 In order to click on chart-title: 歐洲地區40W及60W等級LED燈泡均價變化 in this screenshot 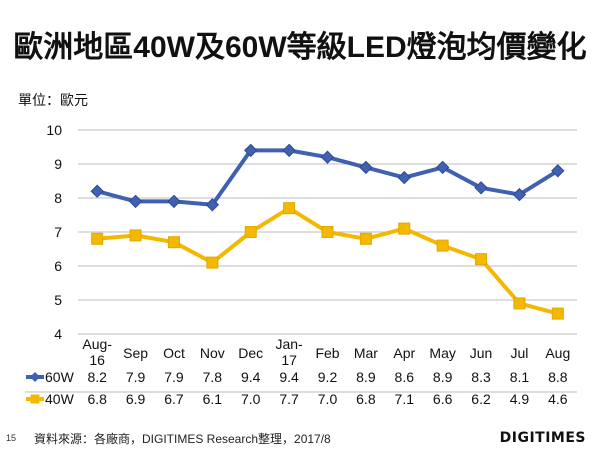, I will do `click(300, 47)`.